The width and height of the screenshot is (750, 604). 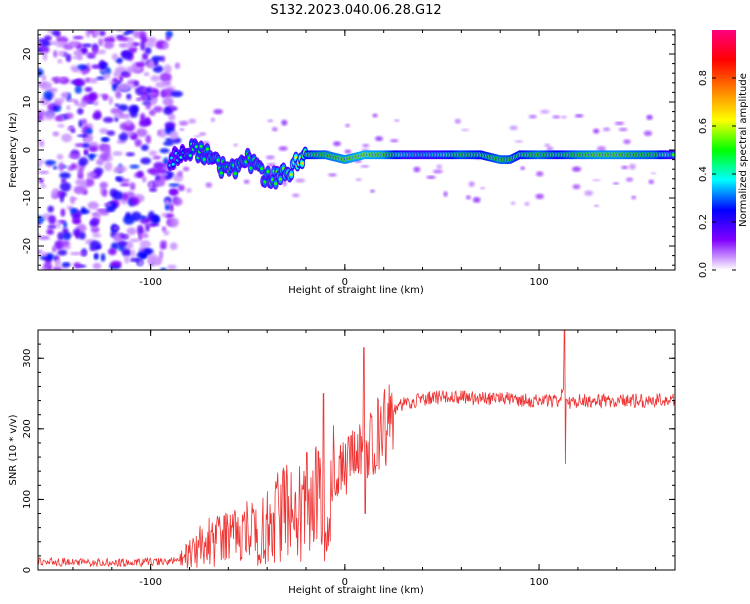 What do you see at coordinates (27, 570) in the screenshot?
I see `y-tick-label: 0` at bounding box center [27, 570].